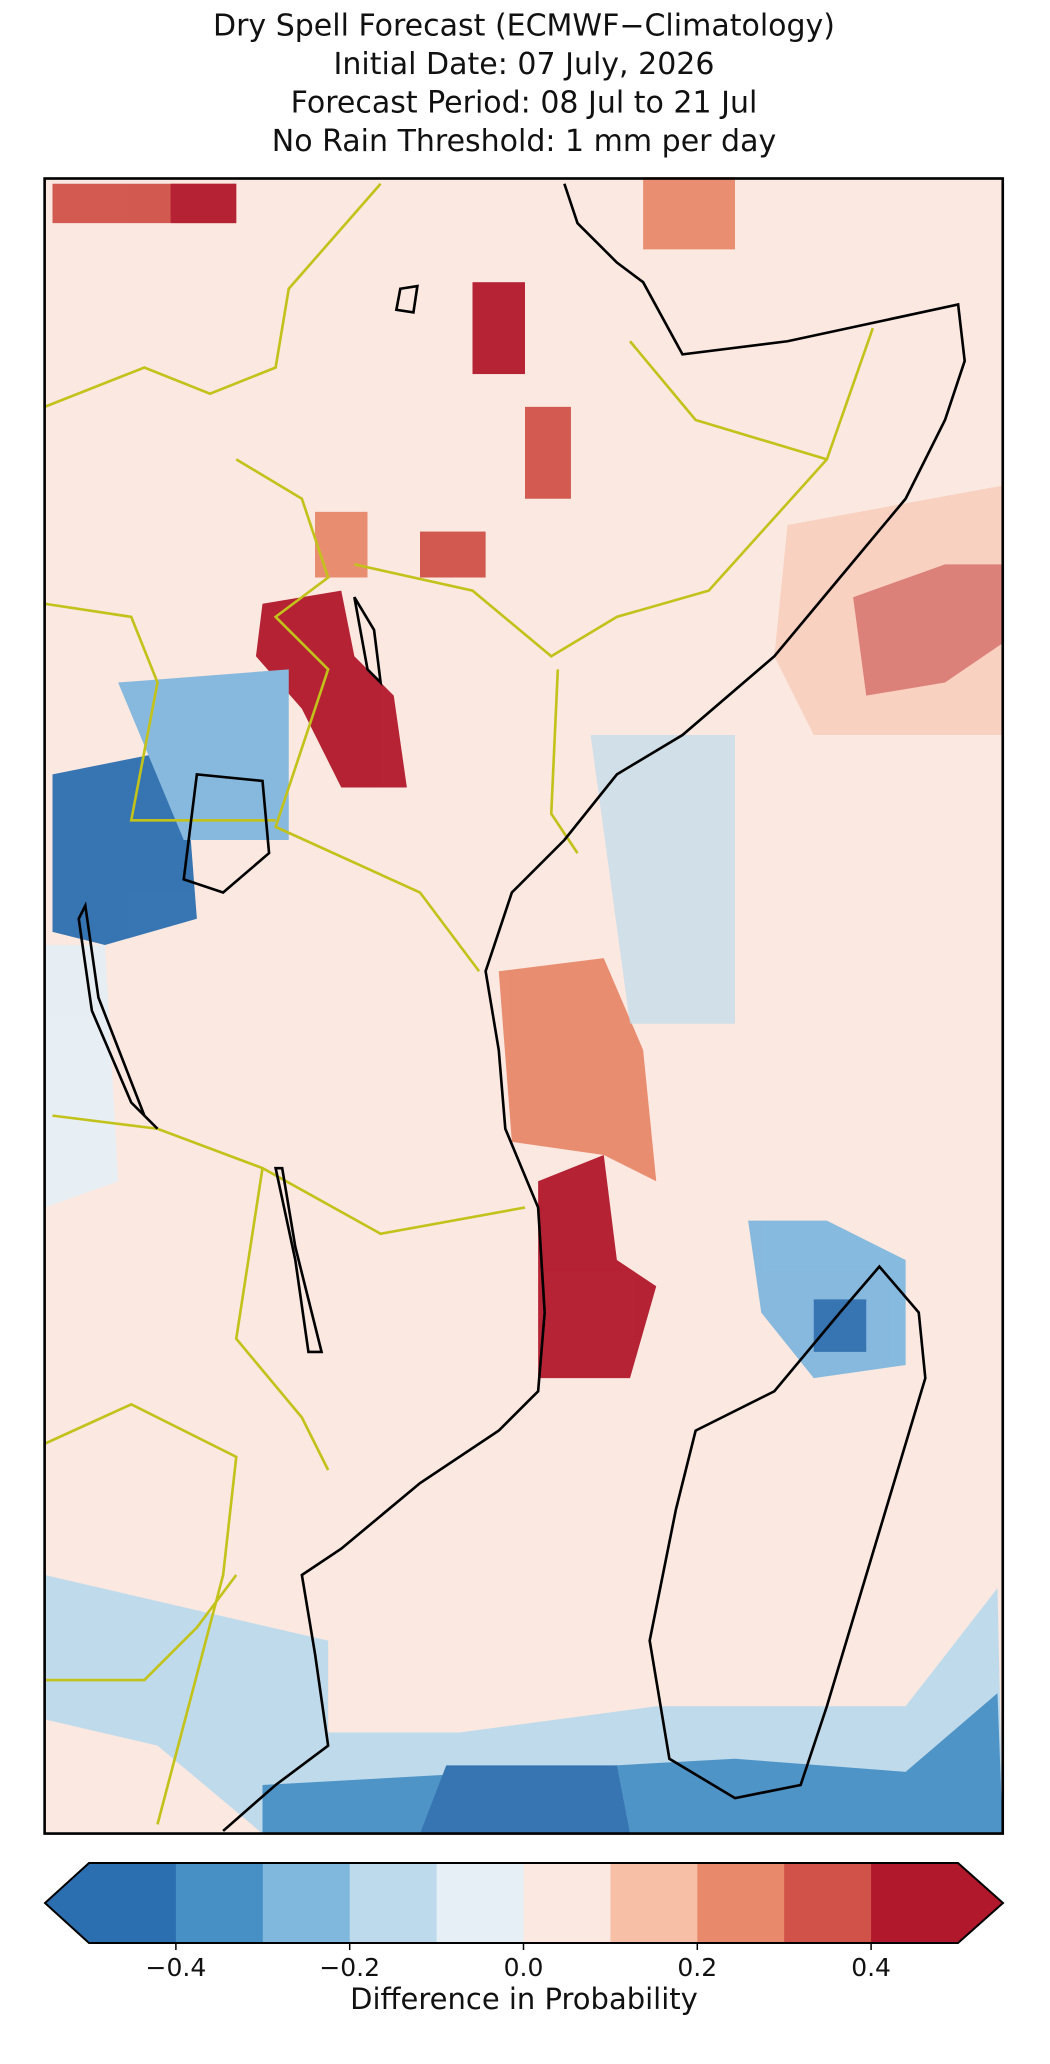 The width and height of the screenshot is (1050, 2064). I want to click on lake-turkana, so click(368, 641).